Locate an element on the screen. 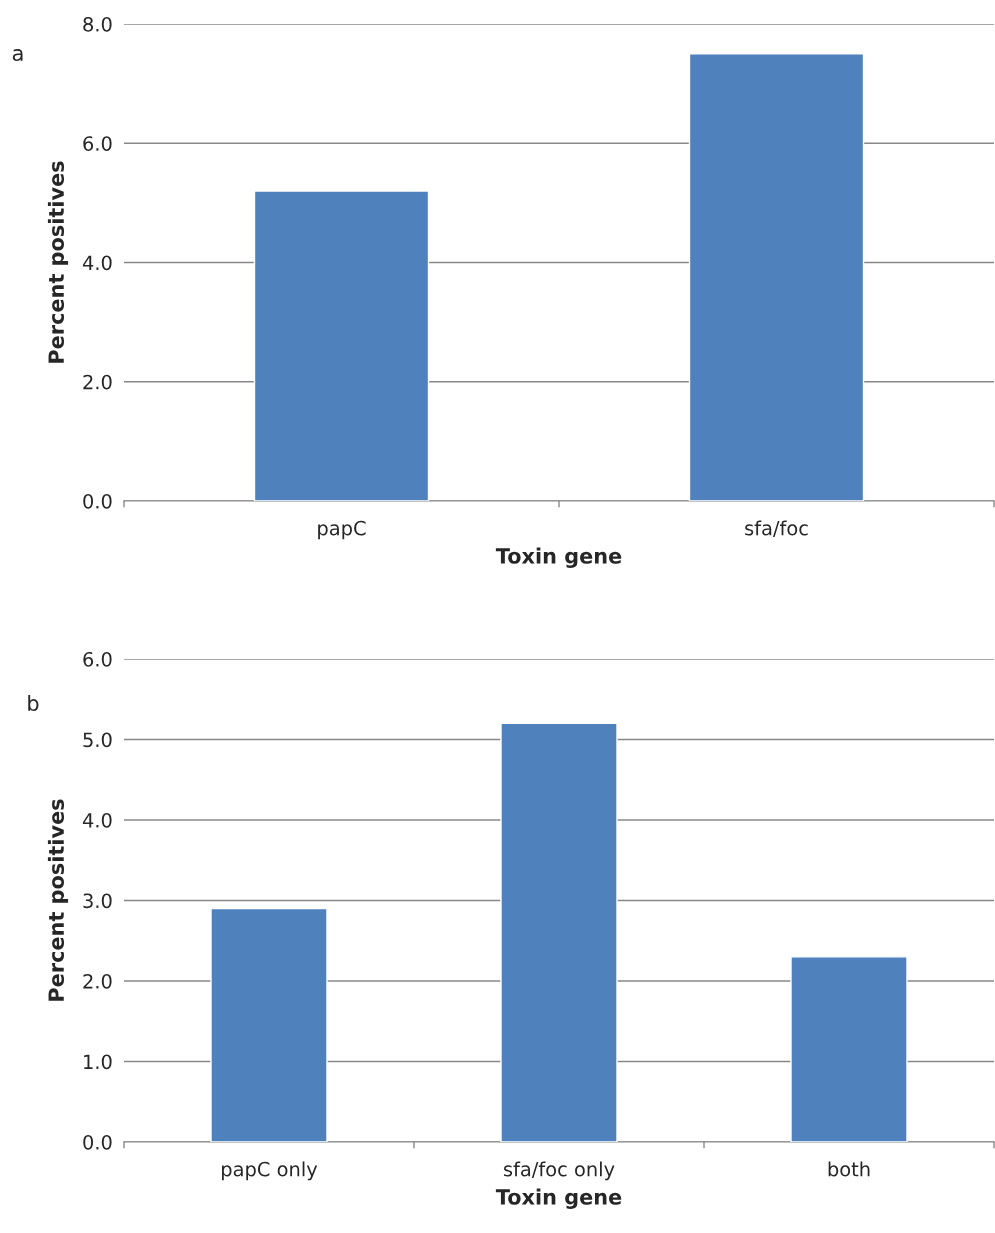 The height and width of the screenshot is (1233, 995). x-tick-label: sfa/foc only is located at coordinates (559, 1171).